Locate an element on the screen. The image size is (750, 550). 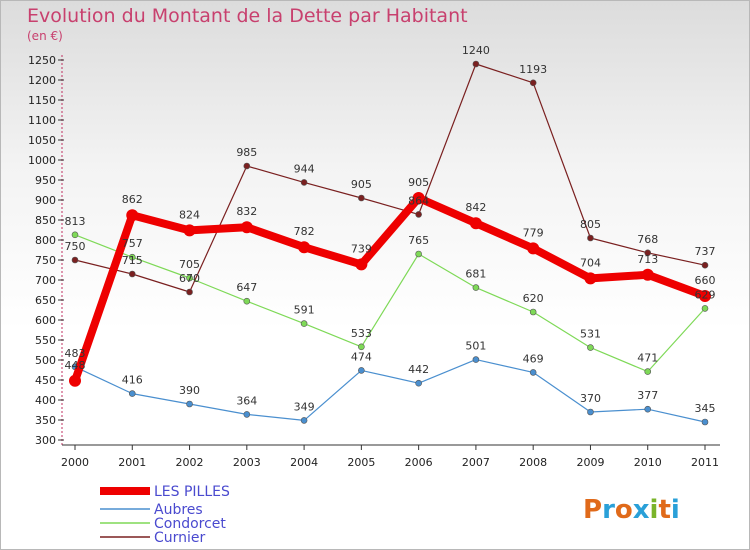
x-tick-label: 2007 is located at coordinates (476, 462).